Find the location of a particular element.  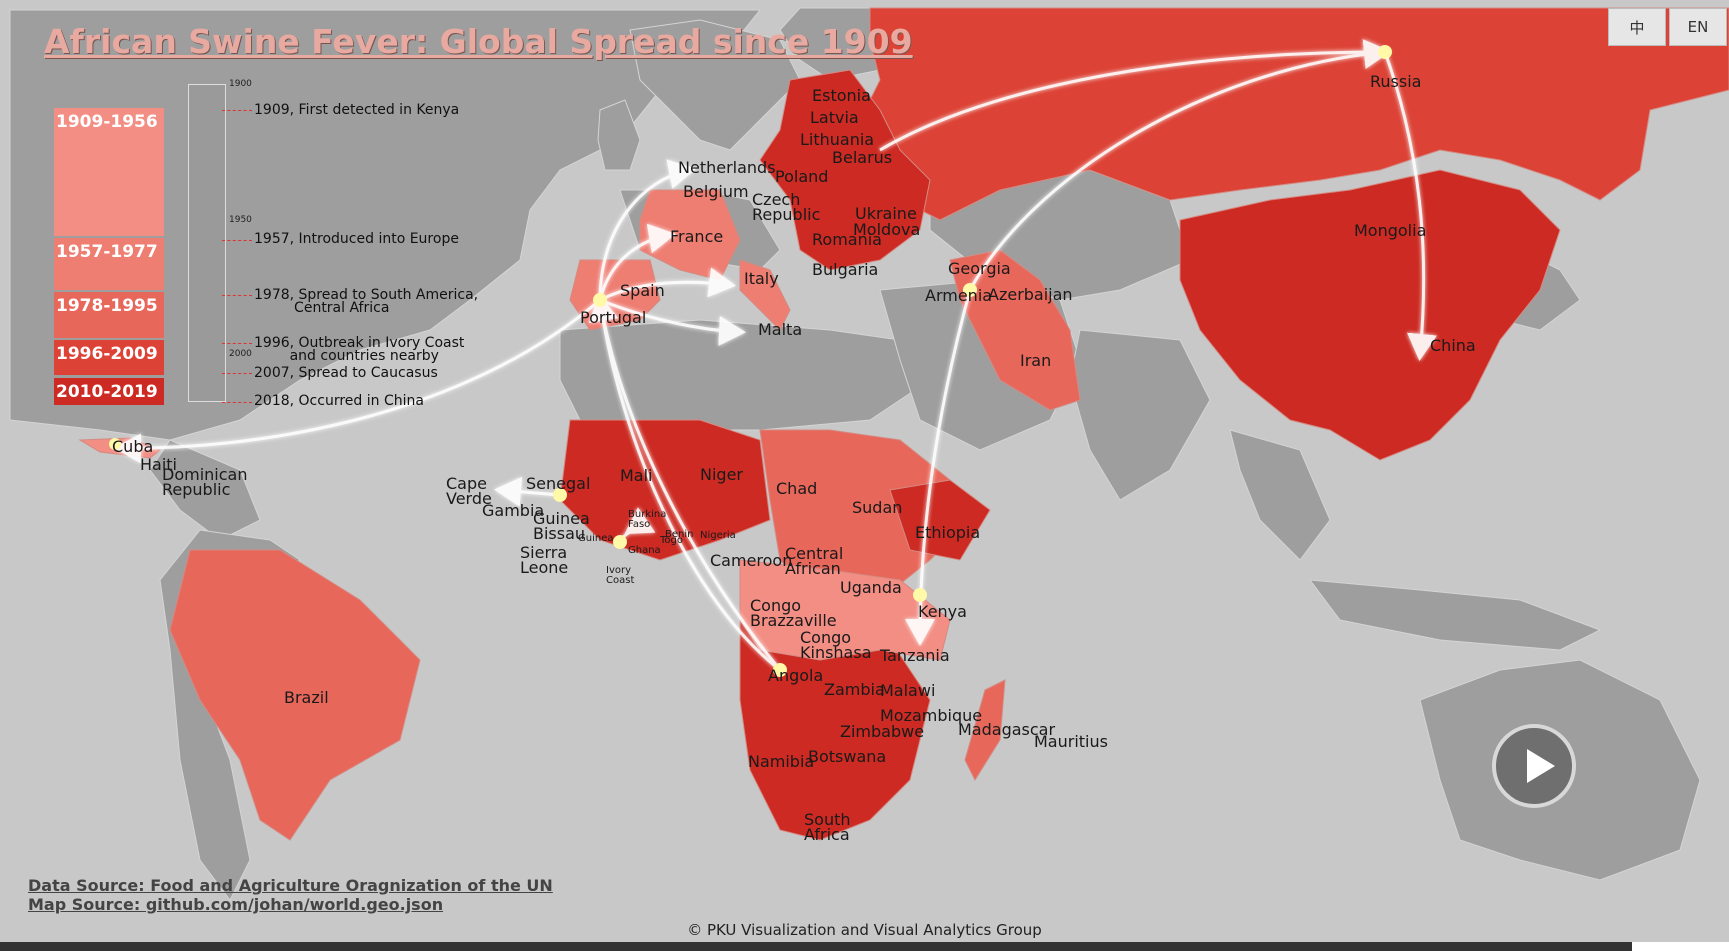

hub-senegal is located at coordinates (560, 495).